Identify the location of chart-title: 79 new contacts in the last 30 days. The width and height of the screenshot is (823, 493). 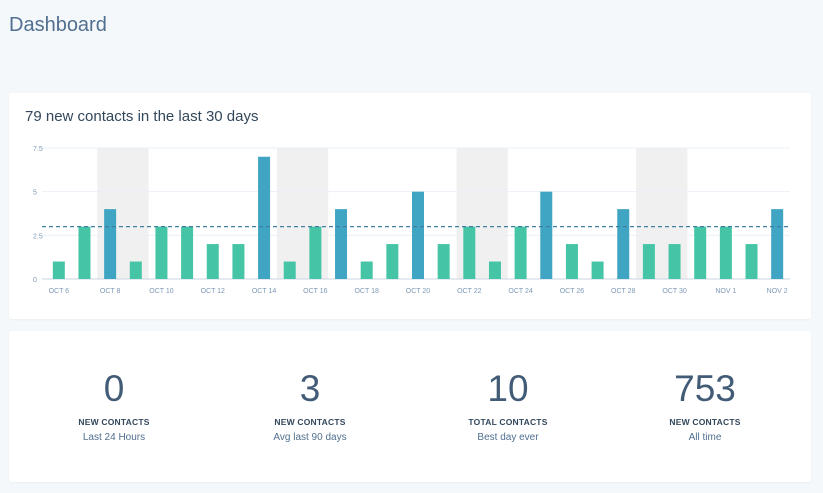
(142, 116).